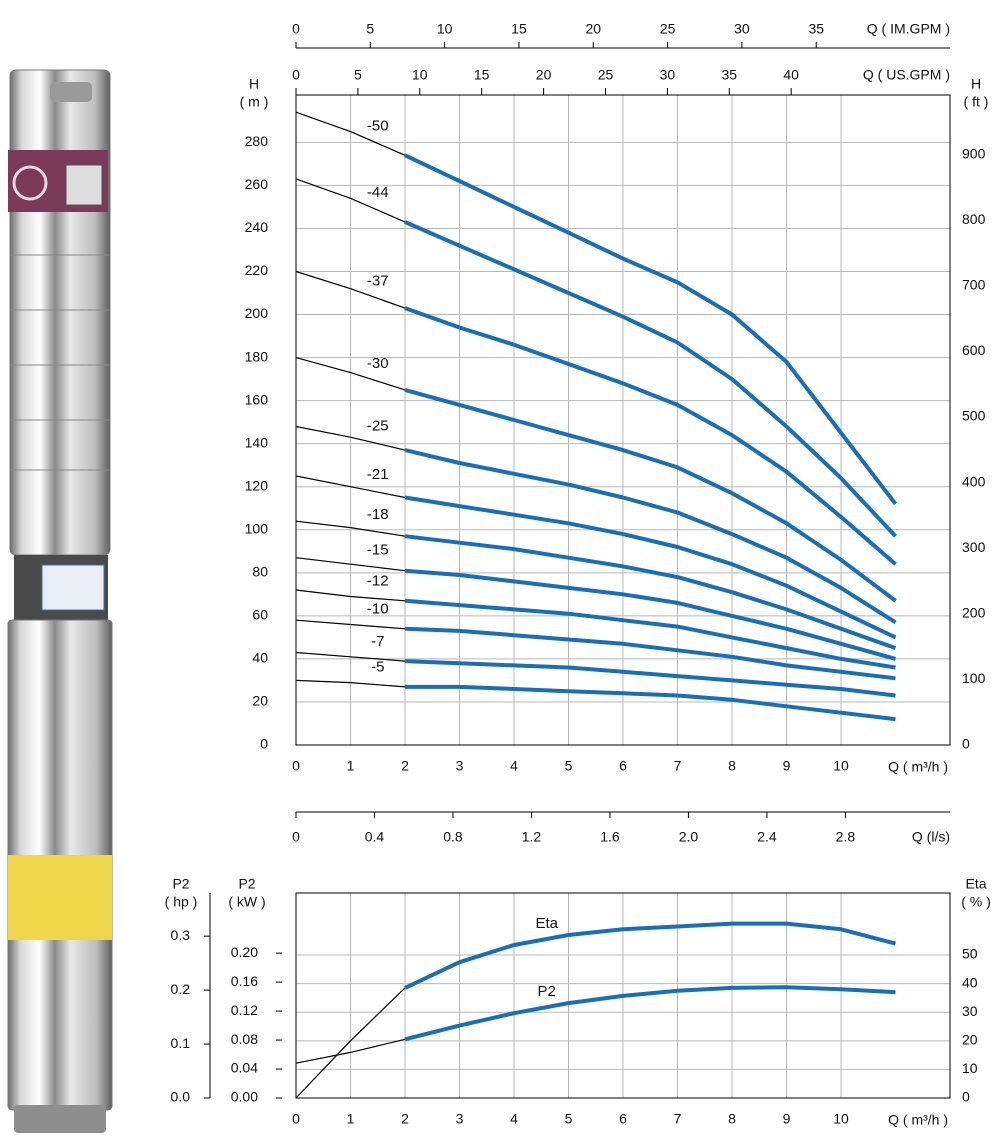 This screenshot has width=1000, height=1146. I want to click on y2-axis-label: ( ft ), so click(976, 102).